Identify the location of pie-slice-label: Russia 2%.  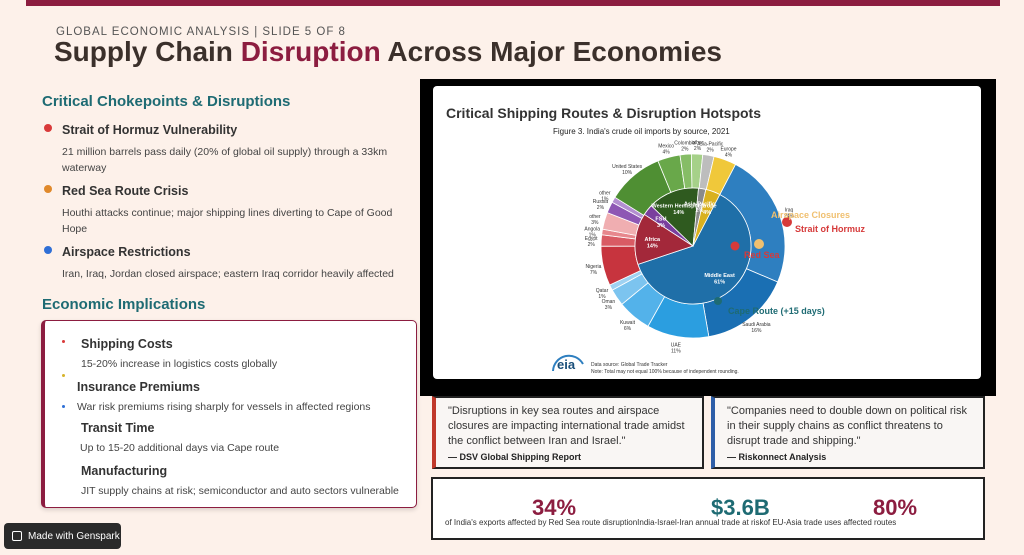
(601, 205).